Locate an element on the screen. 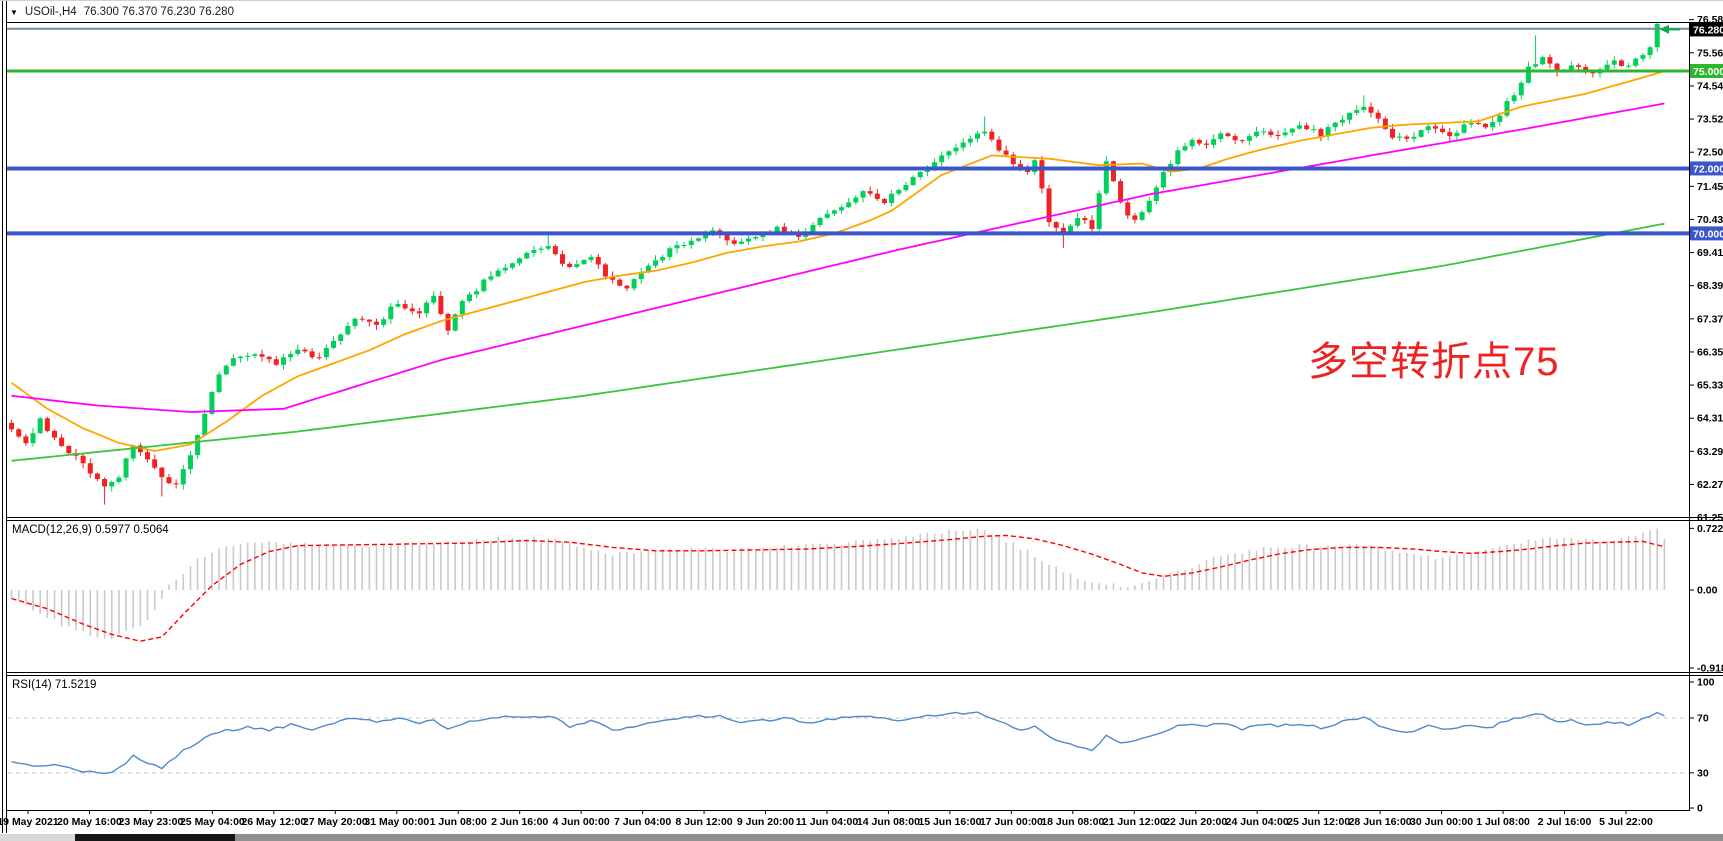  macd-histogram is located at coordinates (838, 583).